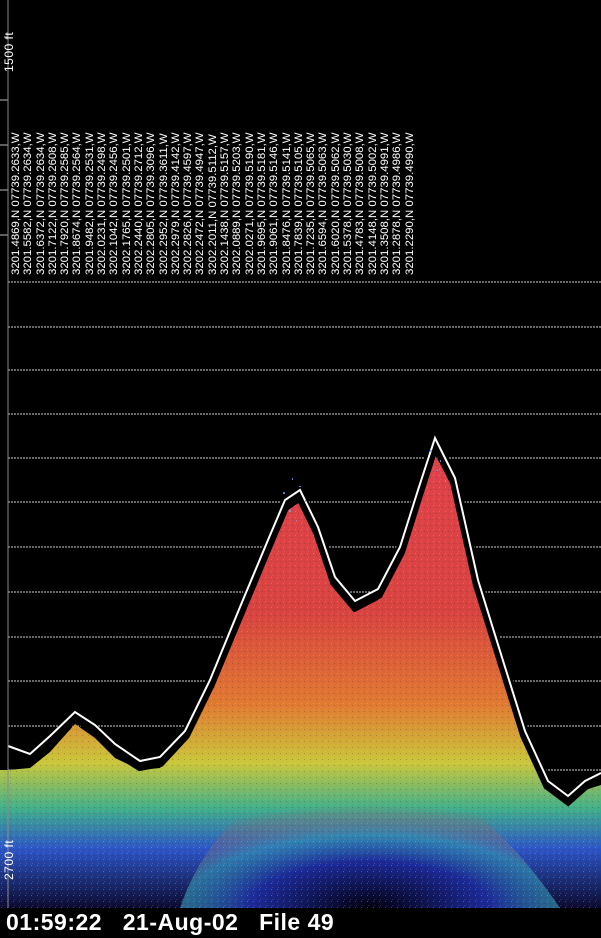 The height and width of the screenshot is (938, 601). What do you see at coordinates (298, 204) in the screenshot?
I see `track-point-label: 3201.7839,N 07739.5105,W` at bounding box center [298, 204].